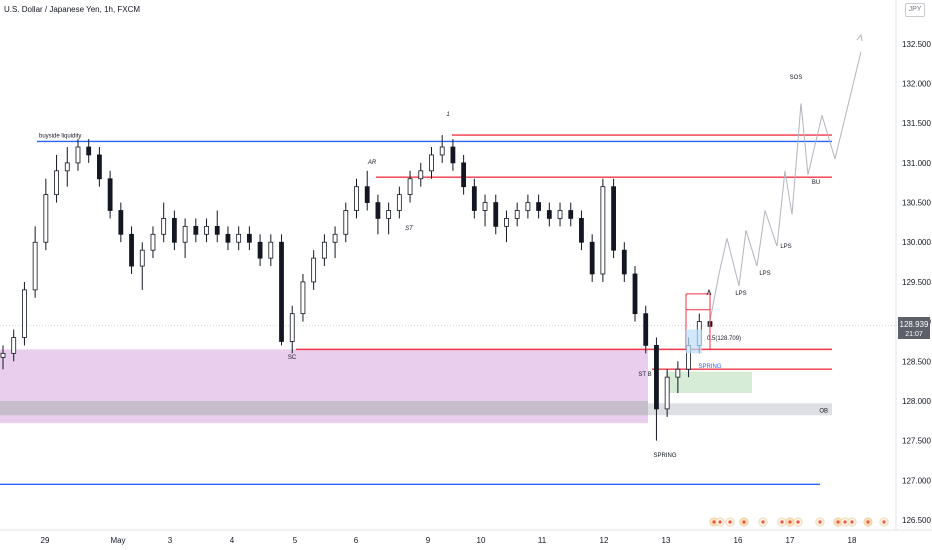 This screenshot has width=932, height=550. I want to click on projection-arrowhead, so click(859, 37).